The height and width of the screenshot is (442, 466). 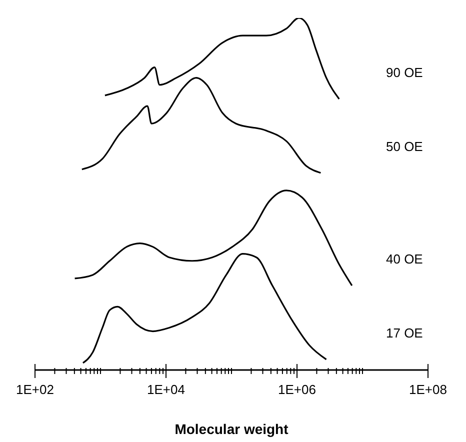 What do you see at coordinates (231, 429) in the screenshot?
I see `x-axis-title: Molecular weight` at bounding box center [231, 429].